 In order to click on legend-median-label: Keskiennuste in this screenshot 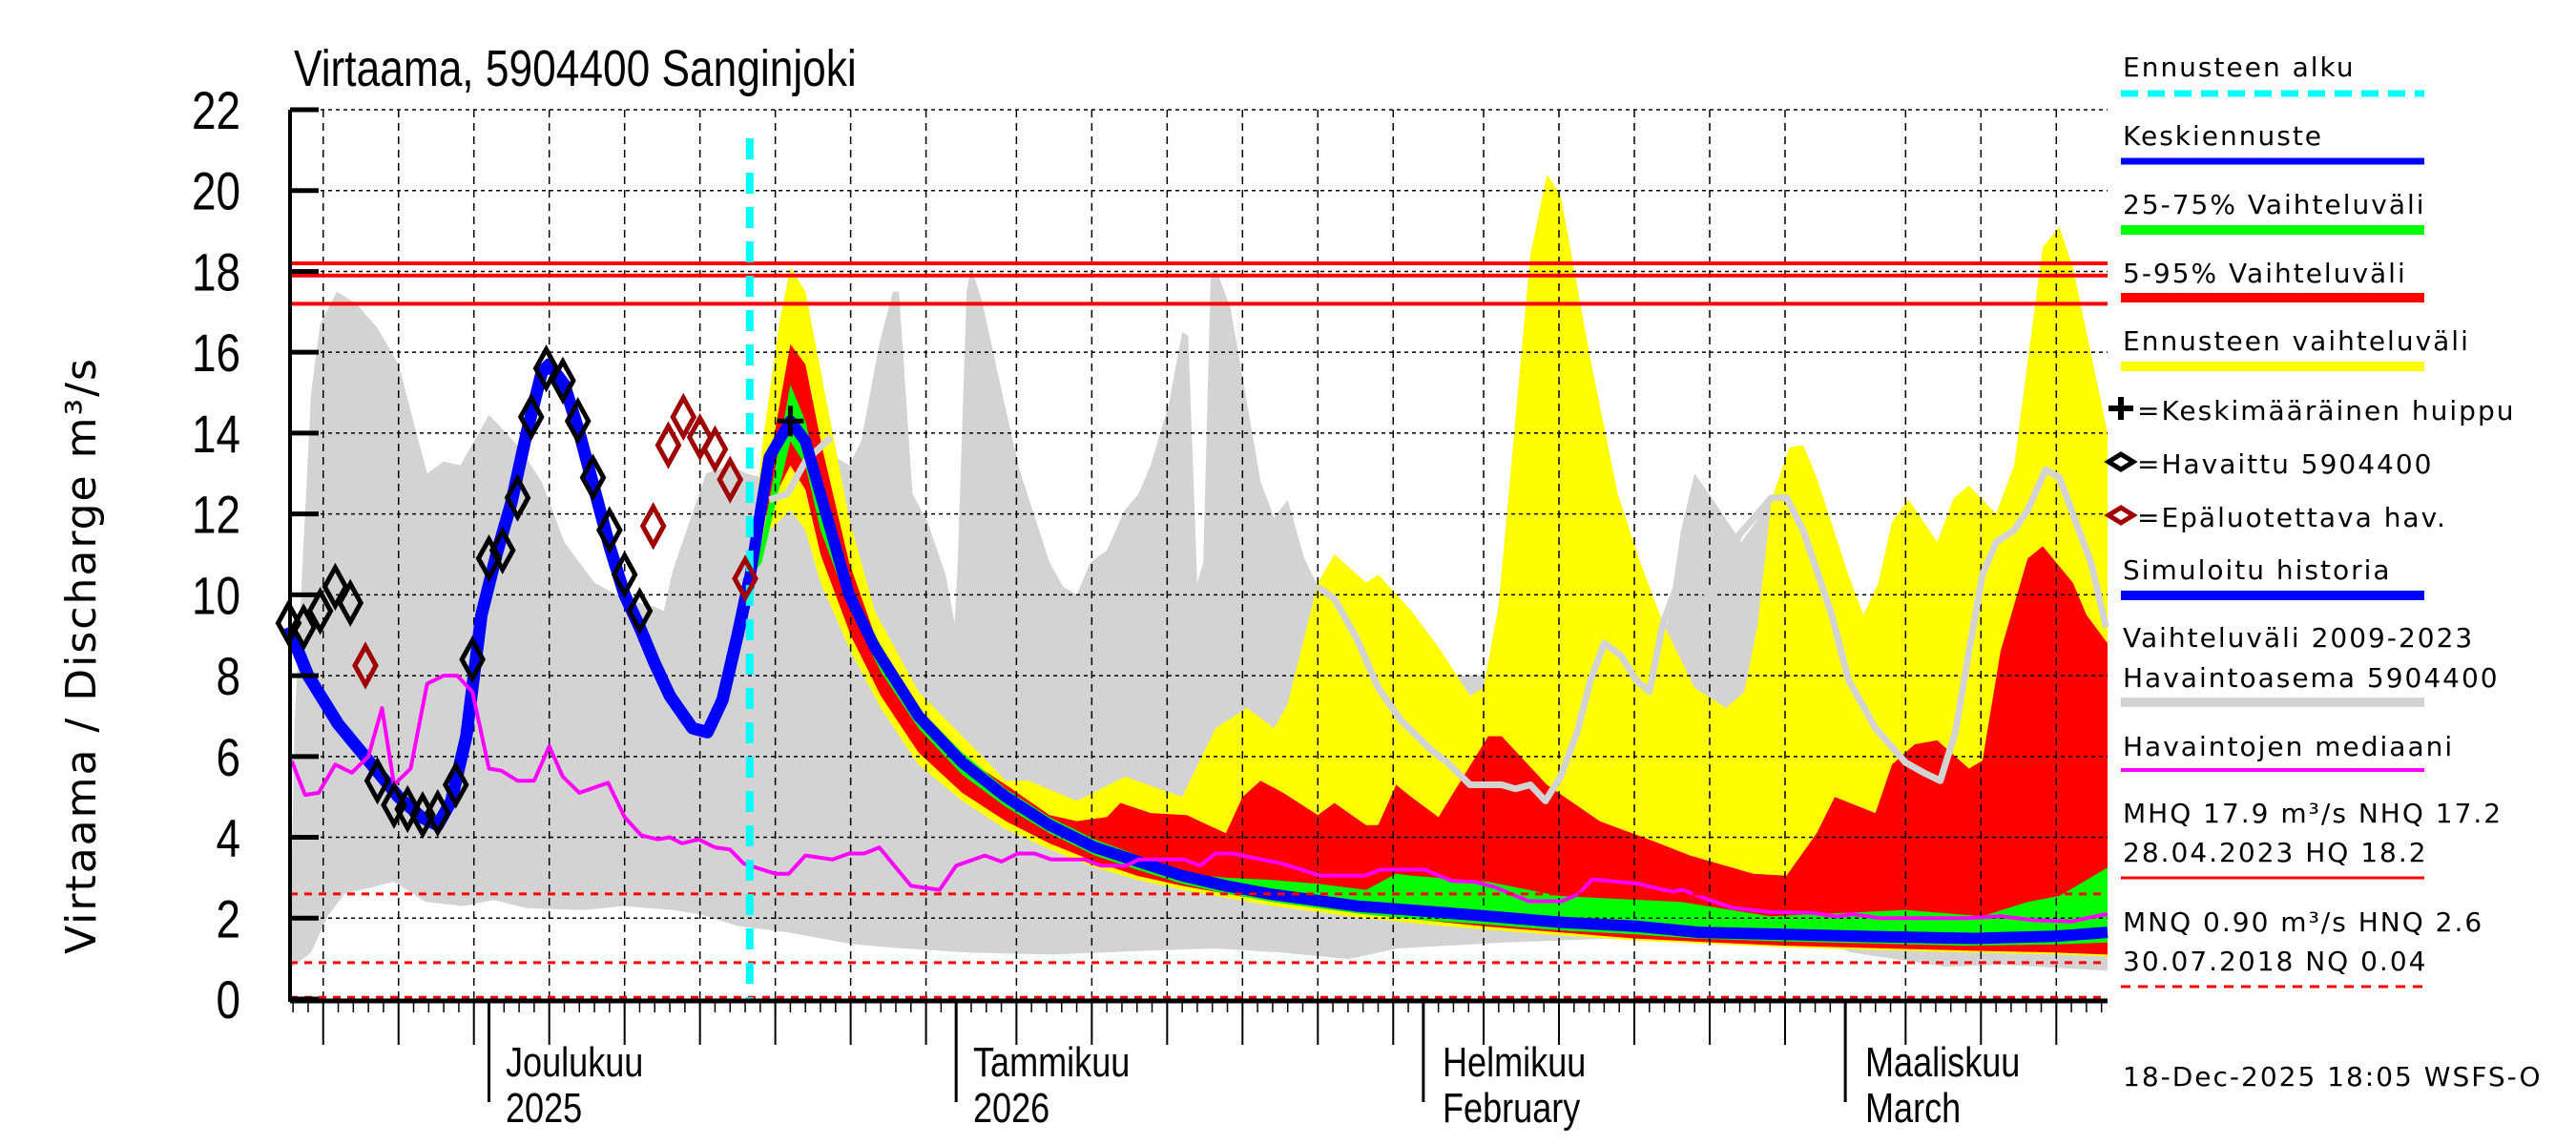, I will do `click(2223, 136)`.